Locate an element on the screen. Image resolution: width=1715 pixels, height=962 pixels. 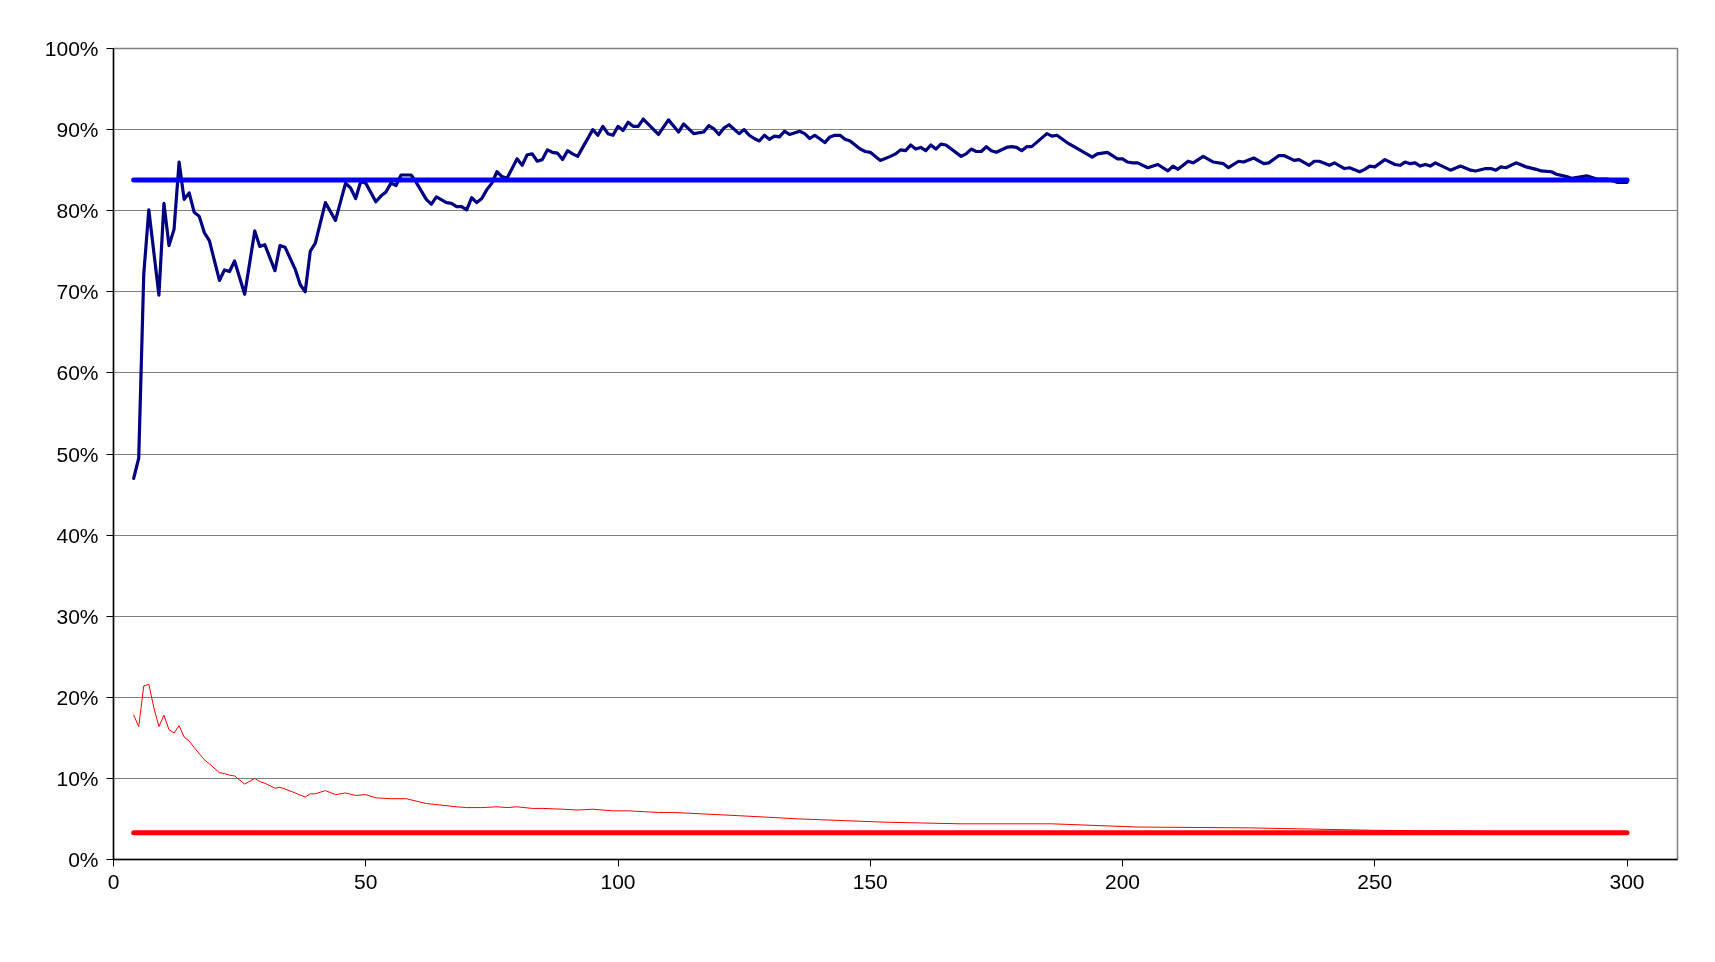
y-tick-label: 20% is located at coordinates (77, 697).